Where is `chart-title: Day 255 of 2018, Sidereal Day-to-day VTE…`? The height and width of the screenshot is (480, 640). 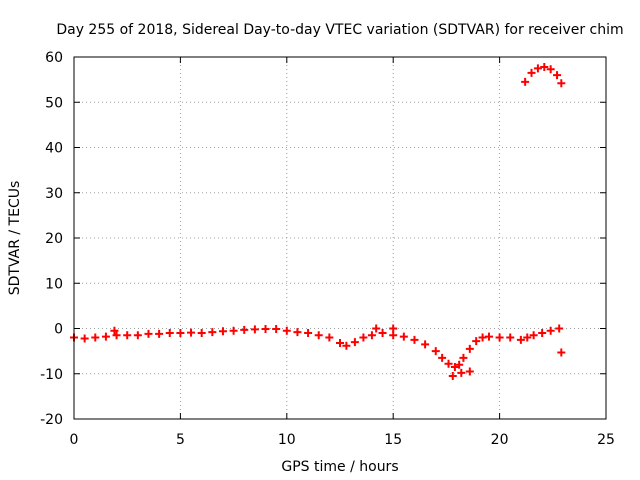 chart-title: Day 255 of 2018, Sidereal Day-to-day VTE… is located at coordinates (339, 30).